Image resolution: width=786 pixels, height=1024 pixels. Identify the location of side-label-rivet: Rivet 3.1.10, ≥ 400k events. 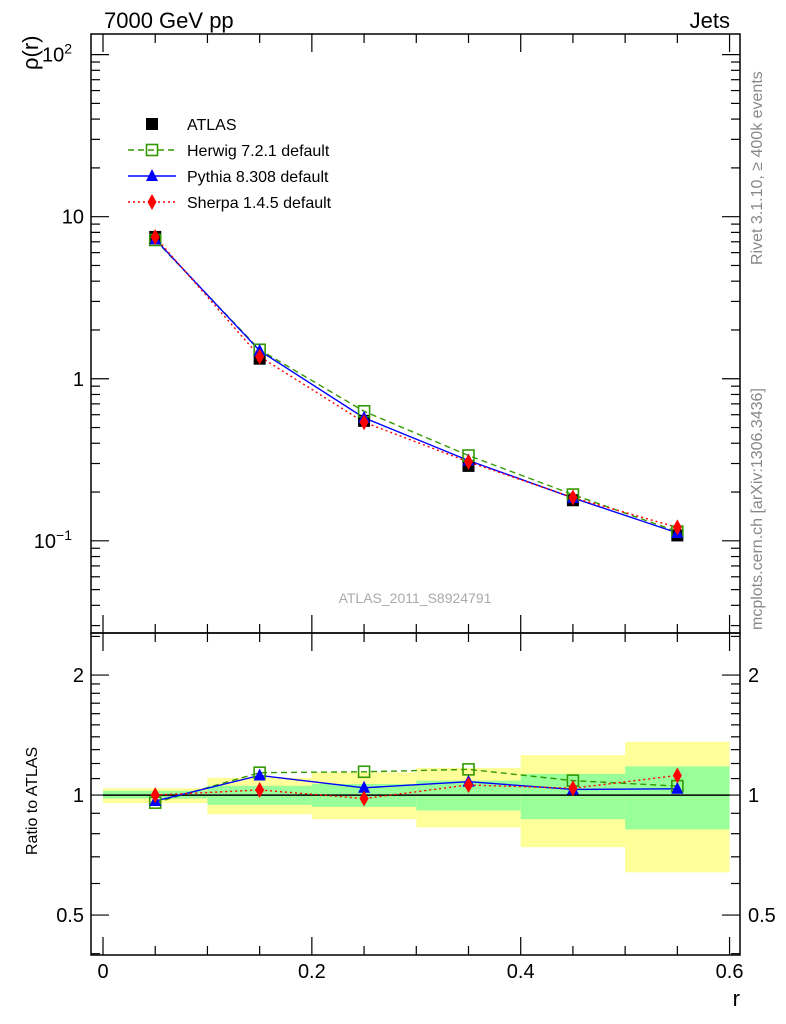
(757, 168).